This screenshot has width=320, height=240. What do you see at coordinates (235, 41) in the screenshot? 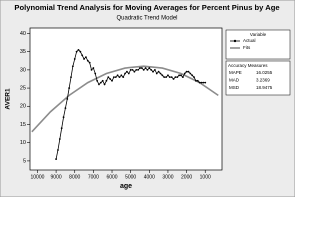
I see `legend-marker` at bounding box center [235, 41].